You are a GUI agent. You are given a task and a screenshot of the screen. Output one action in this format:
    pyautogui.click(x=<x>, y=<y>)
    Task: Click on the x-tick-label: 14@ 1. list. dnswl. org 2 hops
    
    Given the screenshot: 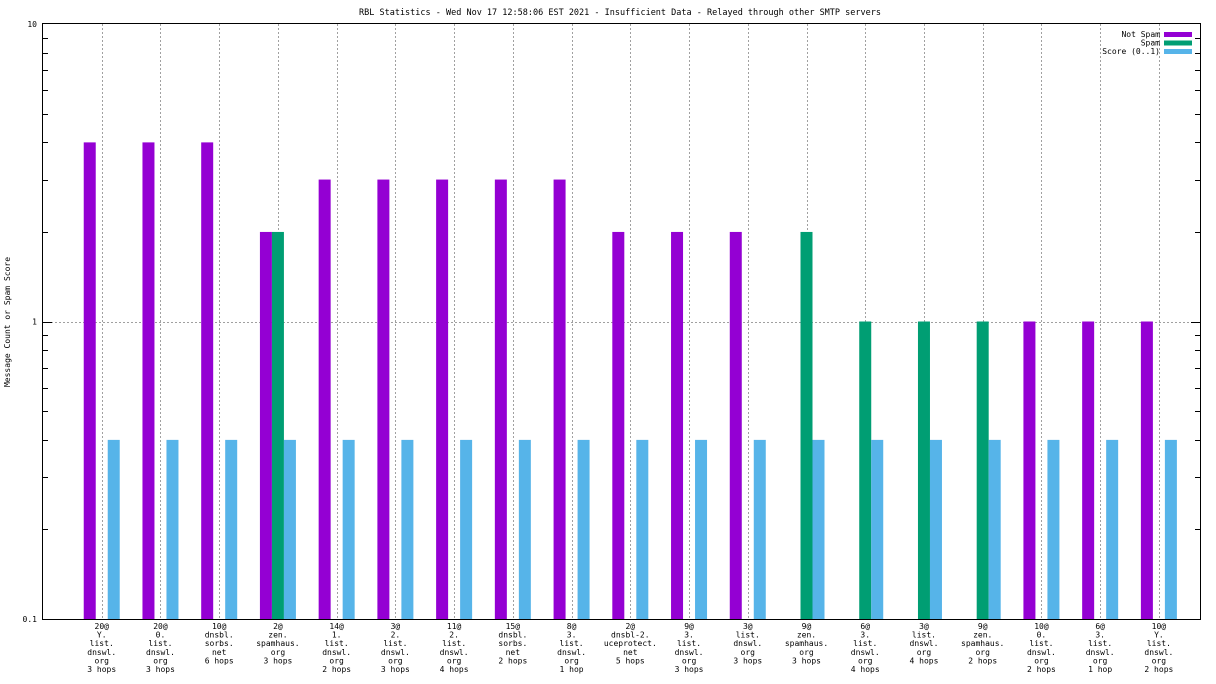 What is the action you would take?
    pyautogui.click(x=336, y=648)
    